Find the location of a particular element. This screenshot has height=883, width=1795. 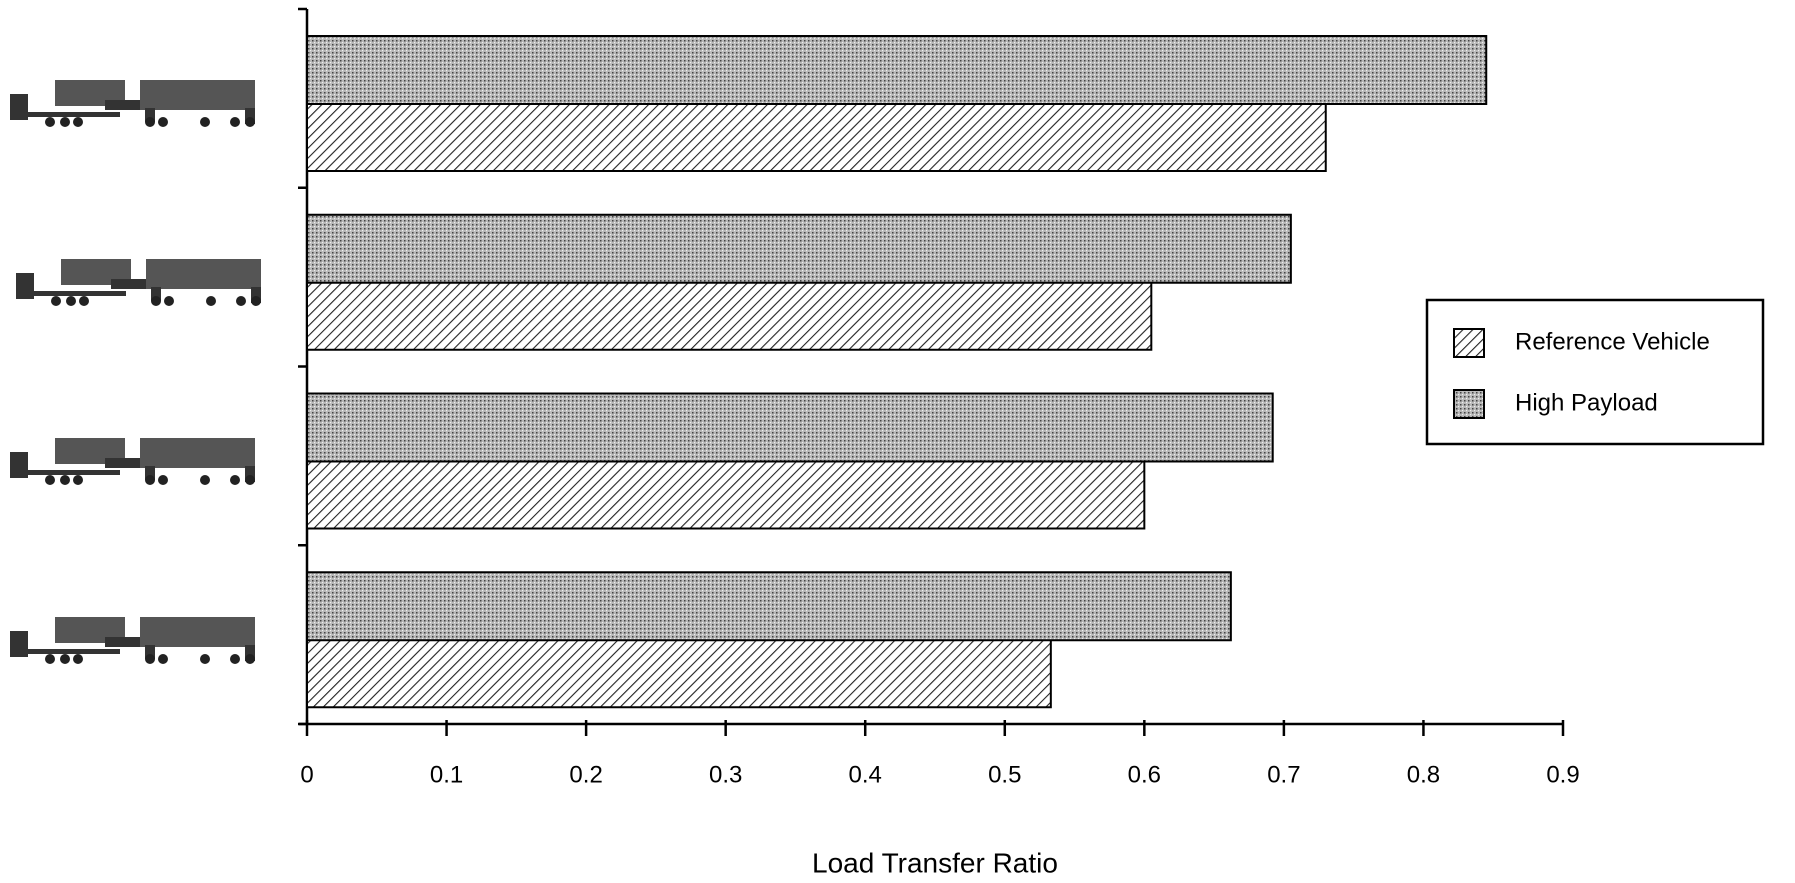

legend-box is located at coordinates (1595, 372).